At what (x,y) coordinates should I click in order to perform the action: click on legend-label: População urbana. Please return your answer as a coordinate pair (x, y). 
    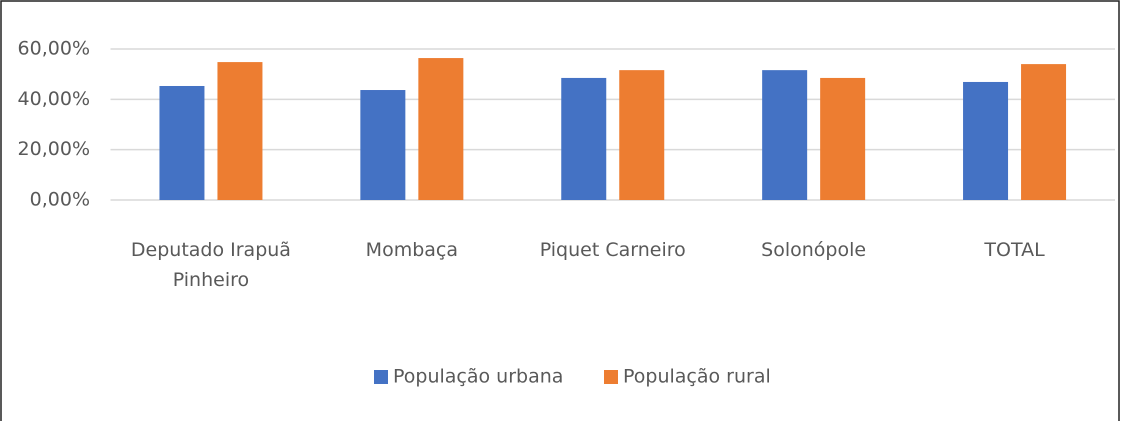
    Looking at the image, I should click on (478, 377).